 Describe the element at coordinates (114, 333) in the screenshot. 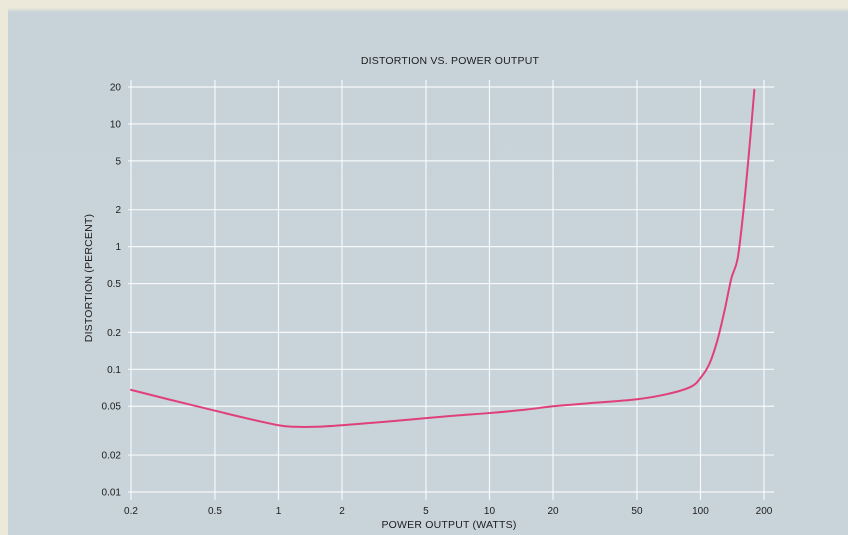

I see `y-tick-label: 0.2` at that location.